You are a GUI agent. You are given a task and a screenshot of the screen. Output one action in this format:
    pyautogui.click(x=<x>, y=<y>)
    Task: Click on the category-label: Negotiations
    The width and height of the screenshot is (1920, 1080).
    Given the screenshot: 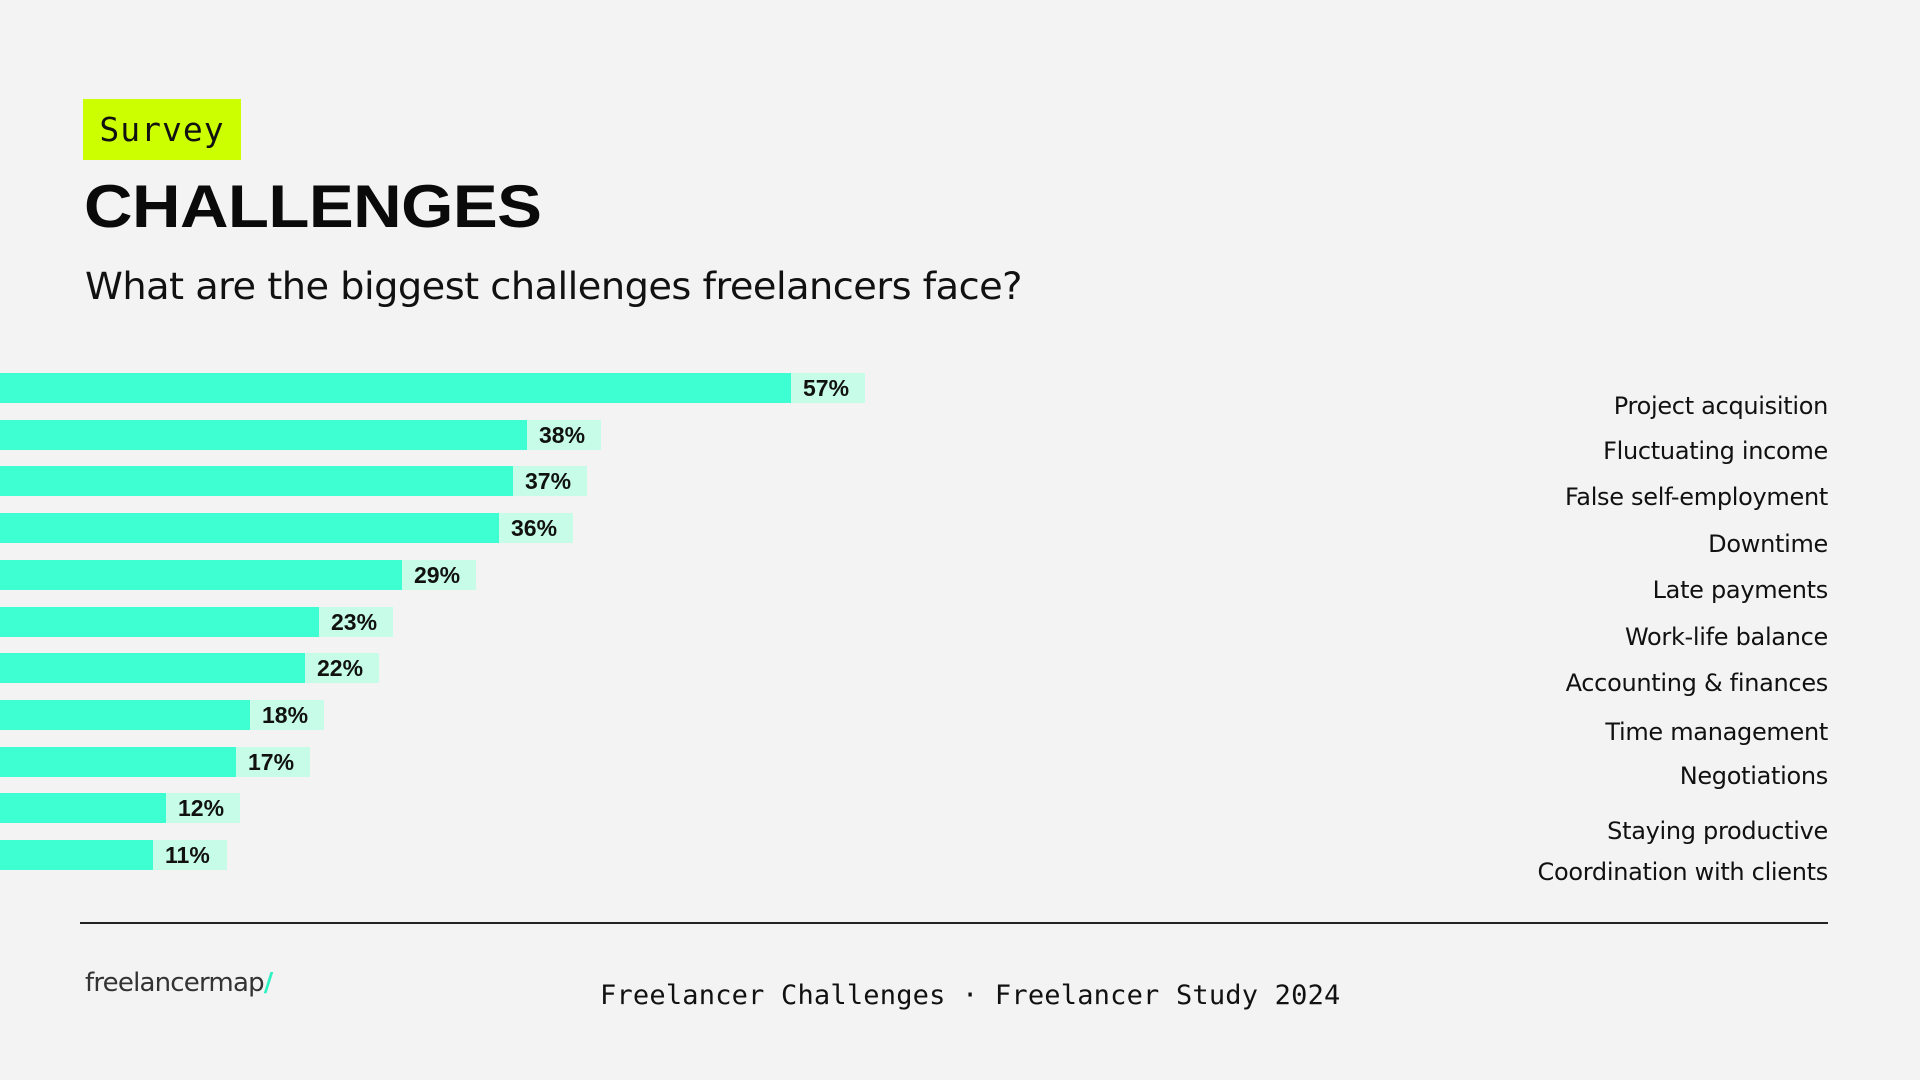 What is the action you would take?
    pyautogui.click(x=1754, y=776)
    